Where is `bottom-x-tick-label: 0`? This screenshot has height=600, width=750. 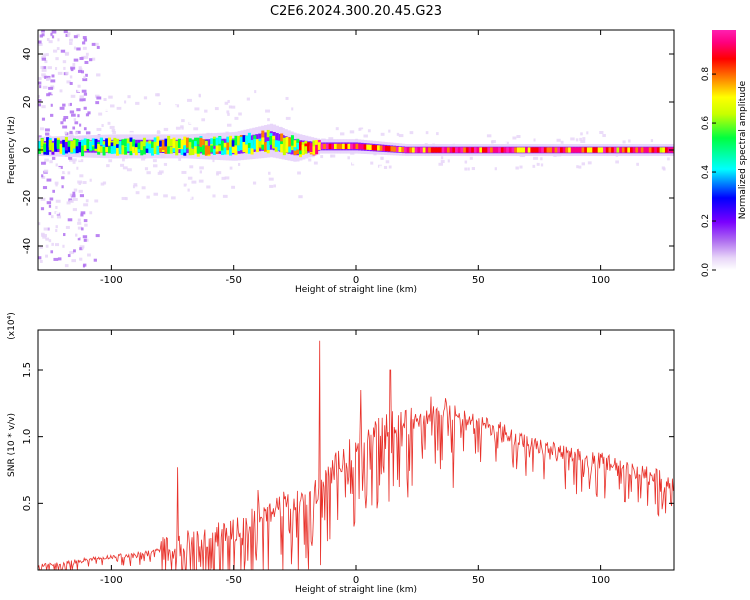 bottom-x-tick-label: 0 is located at coordinates (356, 580).